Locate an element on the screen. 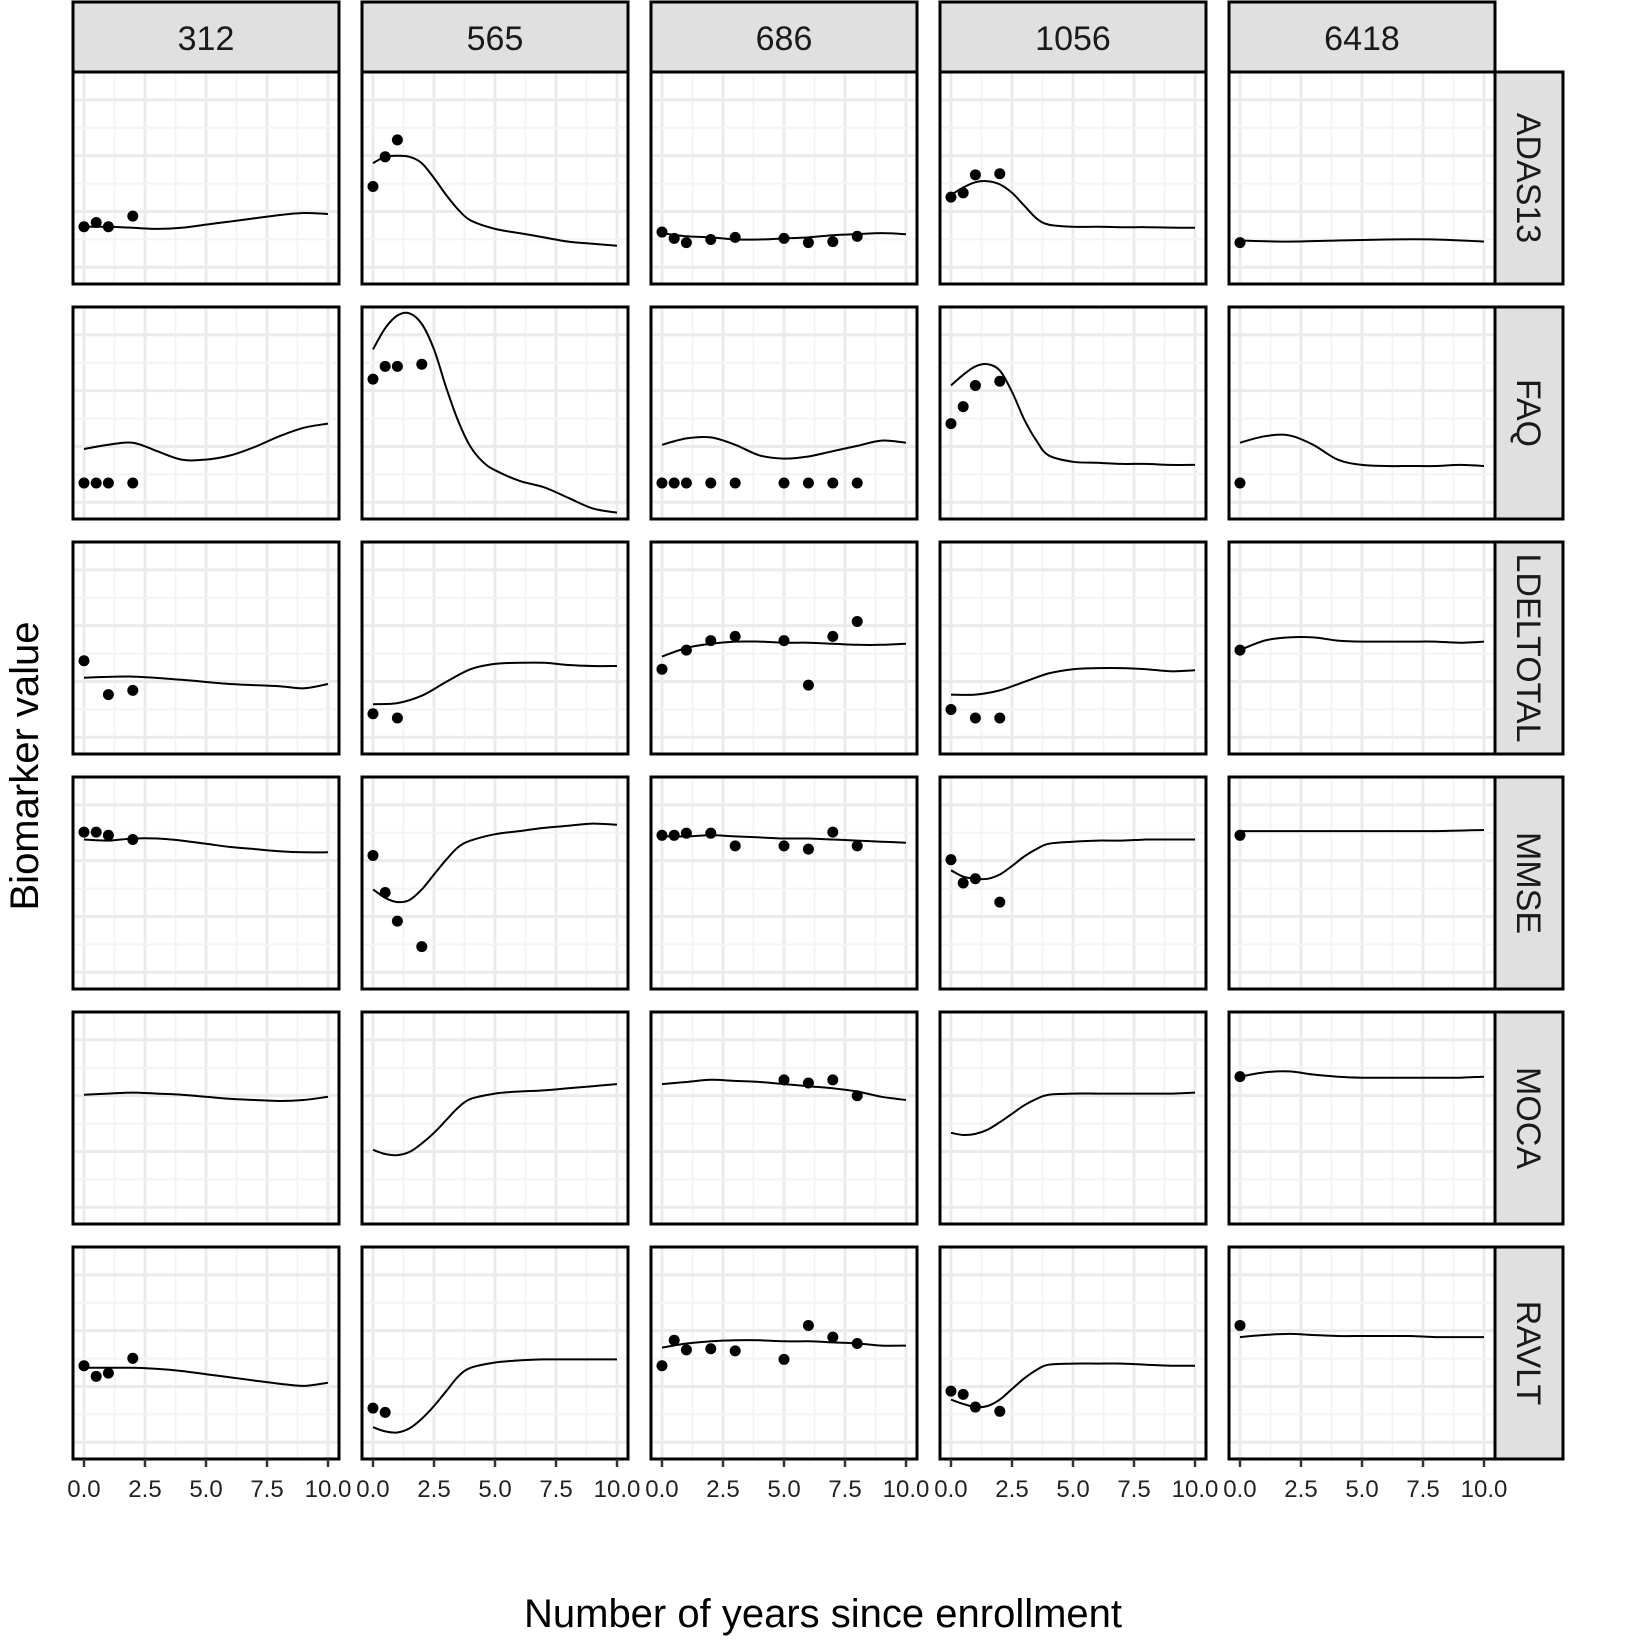  x-tick-label: 10.0 is located at coordinates (1195, 1489).